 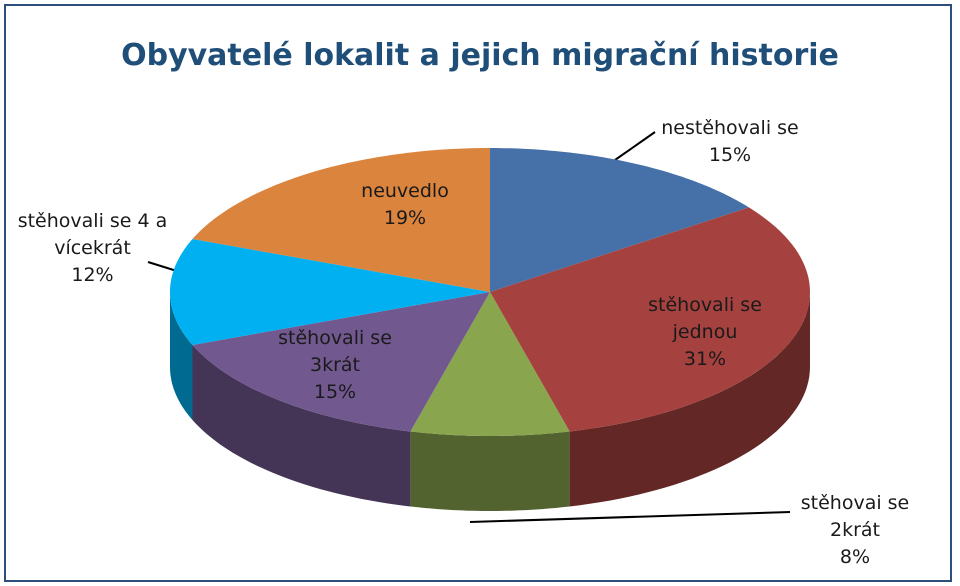 I want to click on value-label: 8%, so click(x=855, y=557).